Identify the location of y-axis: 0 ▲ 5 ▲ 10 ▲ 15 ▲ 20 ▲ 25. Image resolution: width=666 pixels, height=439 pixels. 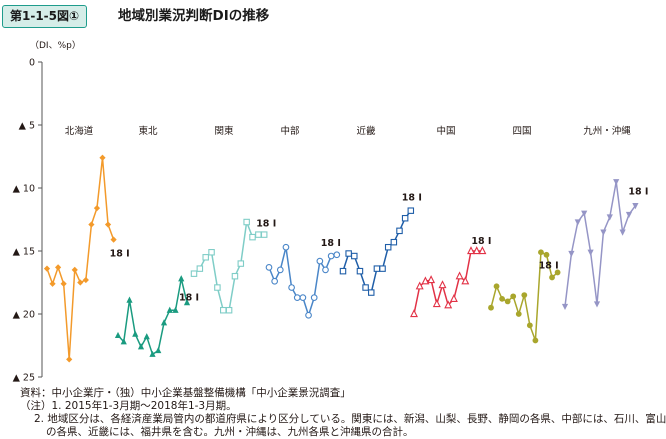
(28, 220).